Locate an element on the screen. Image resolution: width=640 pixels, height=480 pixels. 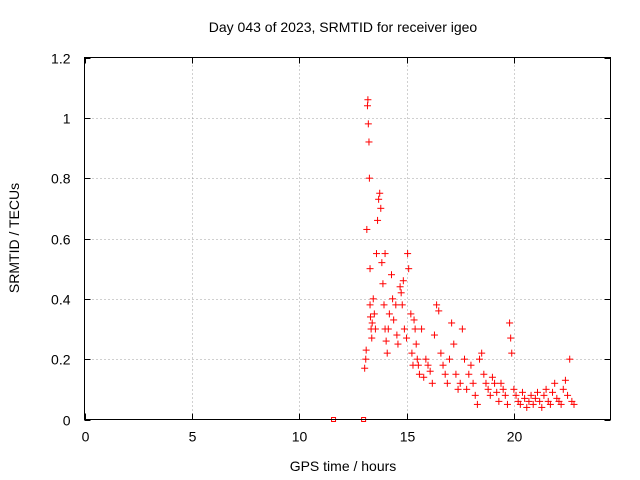
y-tick-label: 0.2 is located at coordinates (61, 360).